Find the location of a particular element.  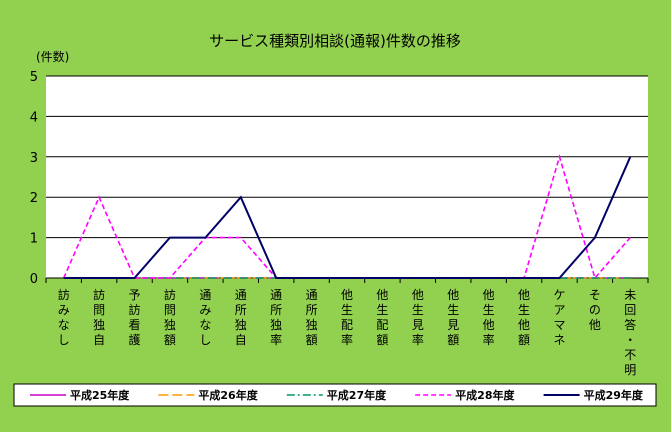

y-tick-label: 3 is located at coordinates (34, 158).